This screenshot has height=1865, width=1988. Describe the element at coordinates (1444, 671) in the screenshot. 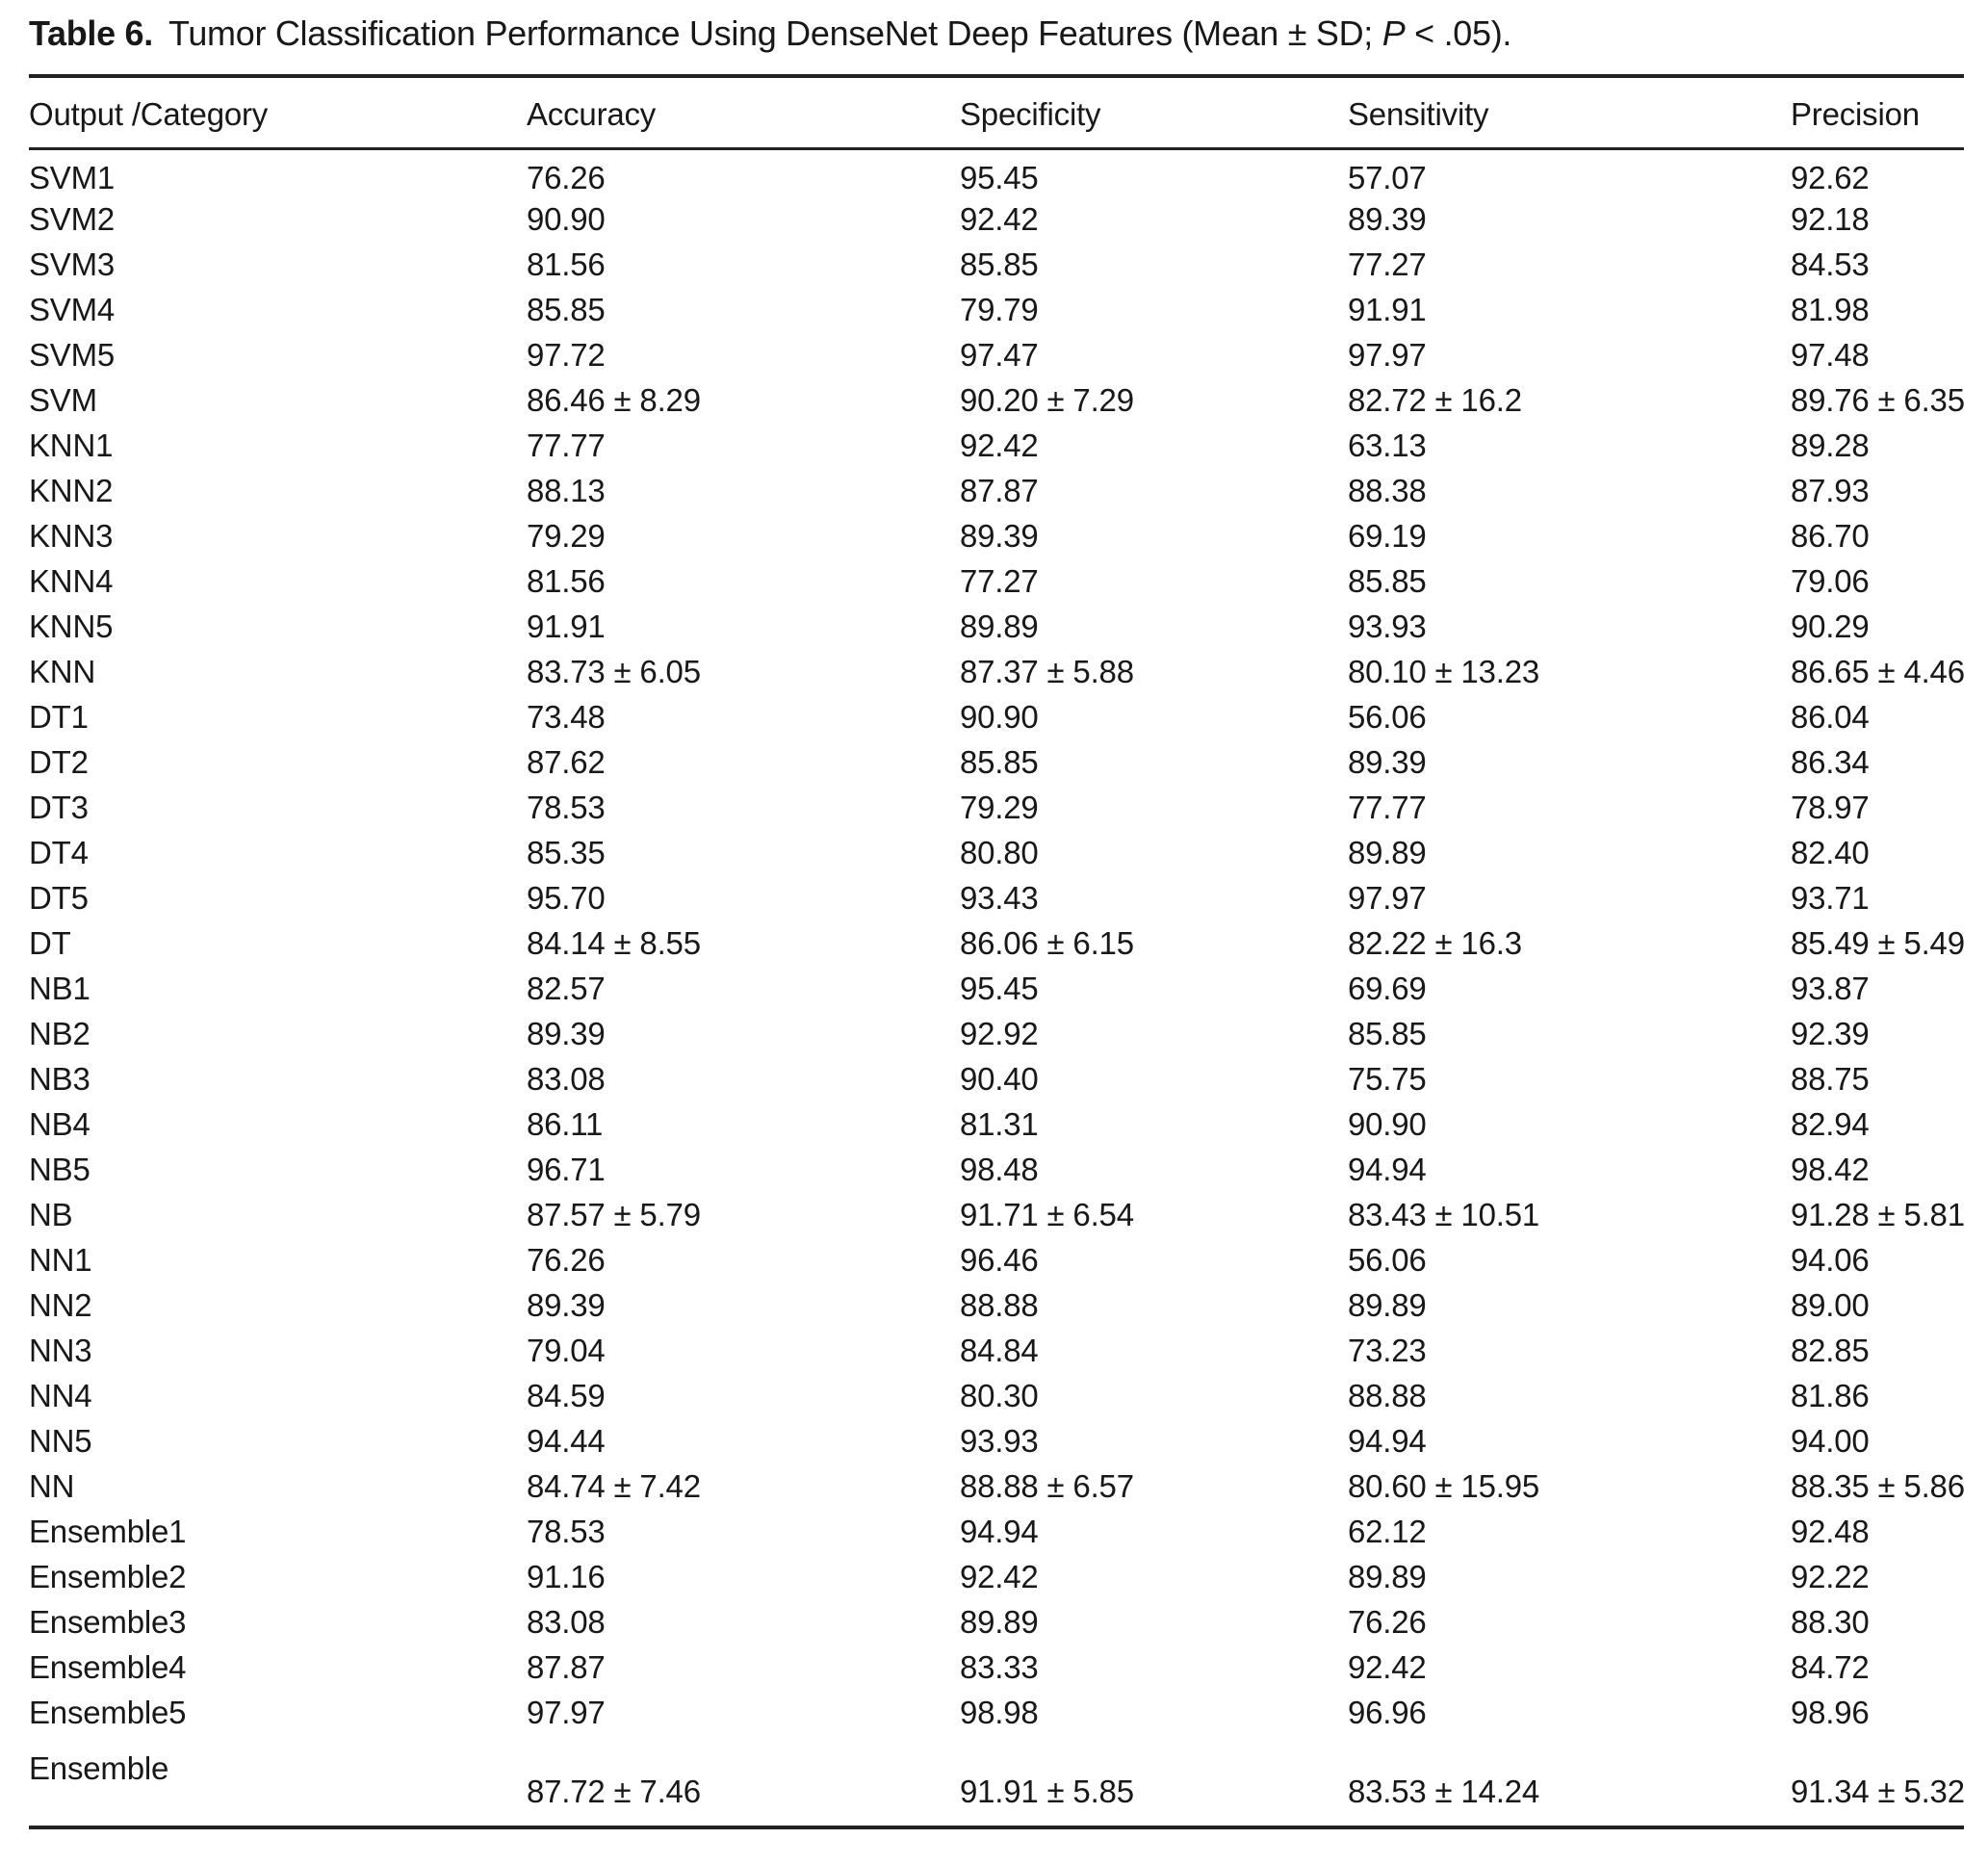

I see `cell-sensitivity: 80.10 ± 13.23` at that location.